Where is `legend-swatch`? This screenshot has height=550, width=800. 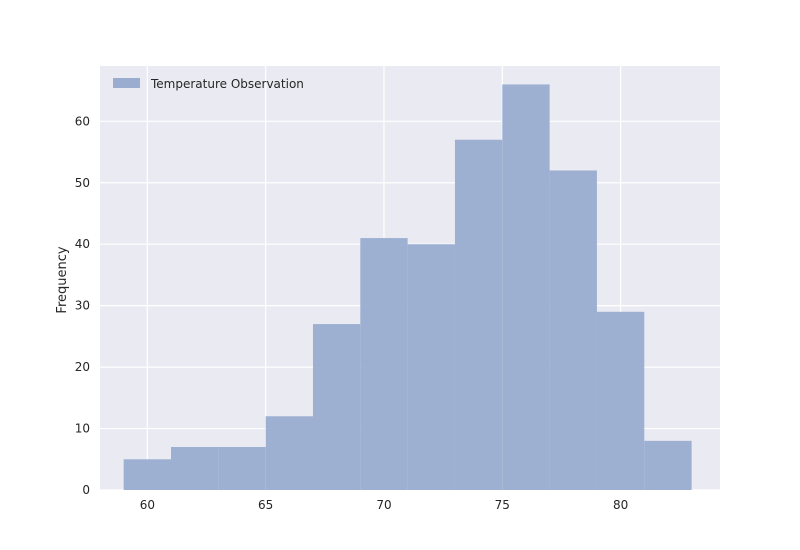
legend-swatch is located at coordinates (126, 83).